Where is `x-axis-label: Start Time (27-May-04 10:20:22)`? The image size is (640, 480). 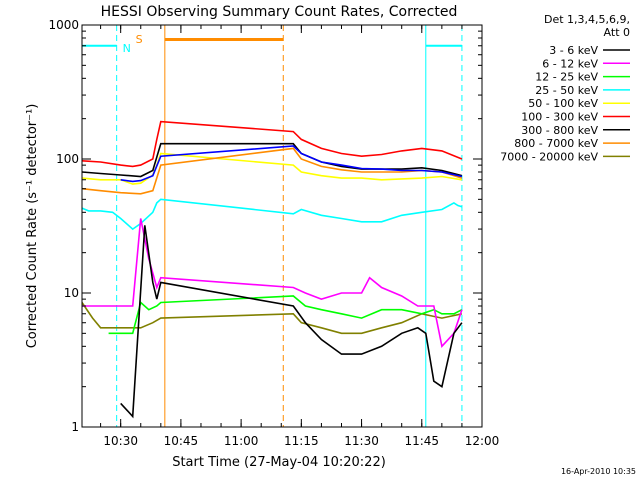
x-axis-label: Start Time (27-May-04 10:20:22) is located at coordinates (279, 462).